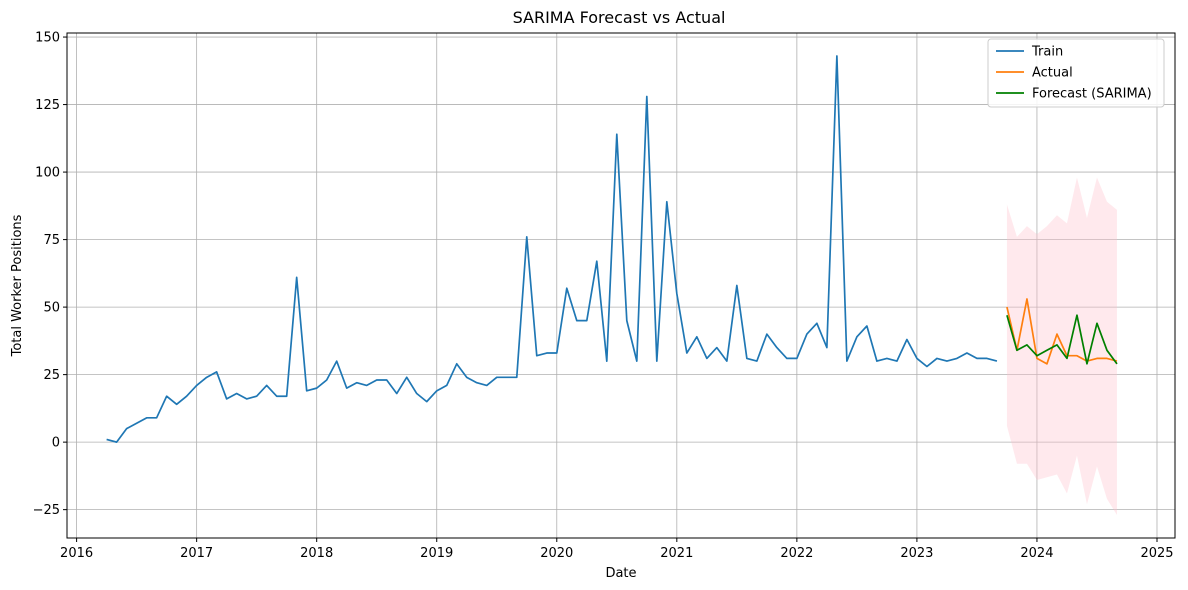 The width and height of the screenshot is (1188, 590). What do you see at coordinates (676, 553) in the screenshot?
I see `x-tick-label: 2021` at bounding box center [676, 553].